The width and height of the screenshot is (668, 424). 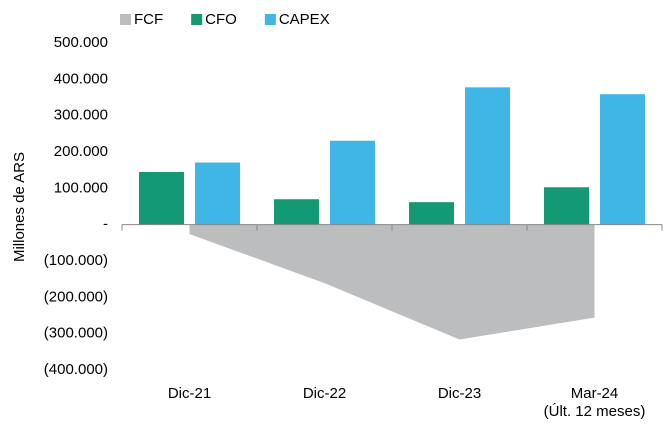 I want to click on y-tick-label: 300.000, so click(x=81, y=115).